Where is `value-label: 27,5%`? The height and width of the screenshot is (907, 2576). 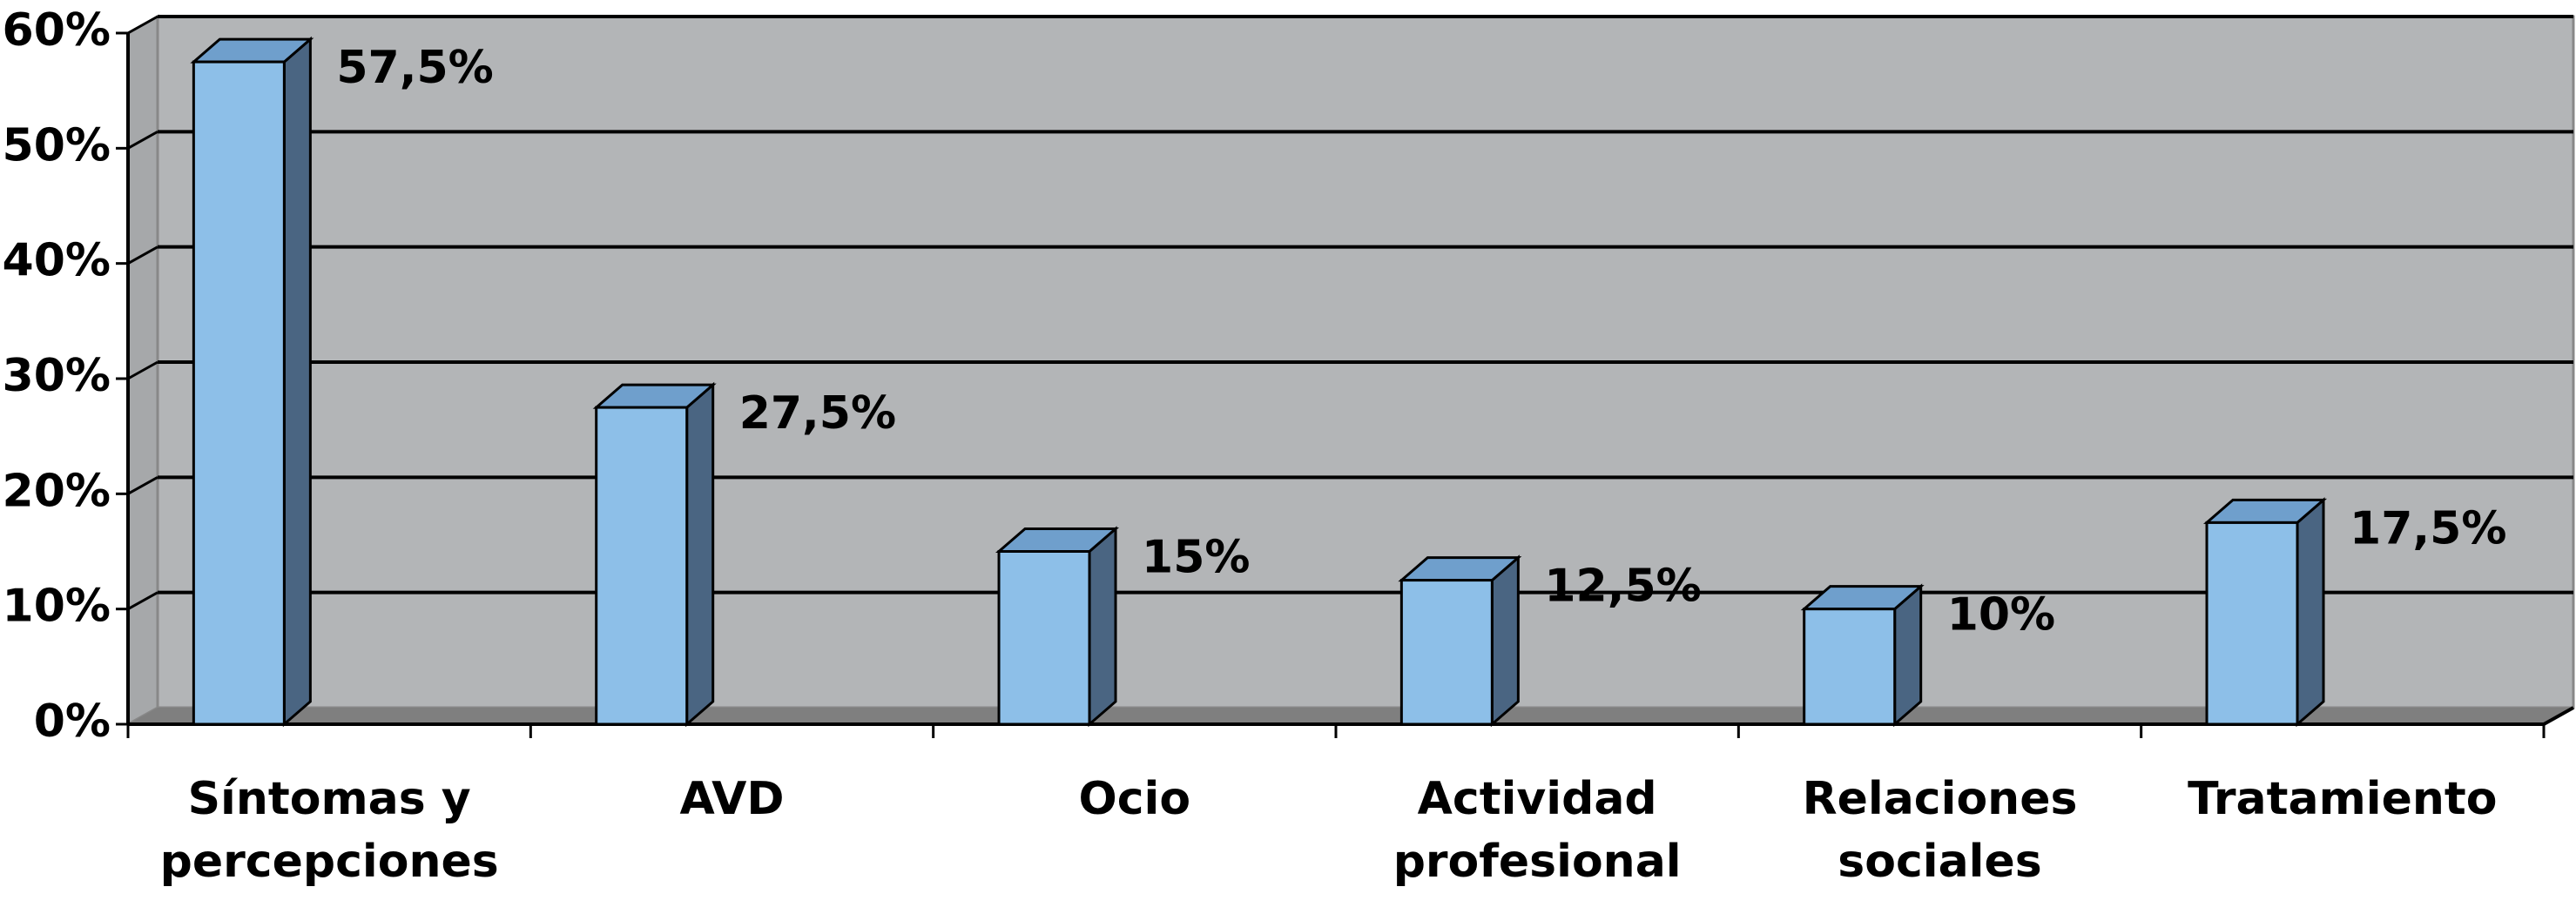 value-label: 27,5% is located at coordinates (818, 413).